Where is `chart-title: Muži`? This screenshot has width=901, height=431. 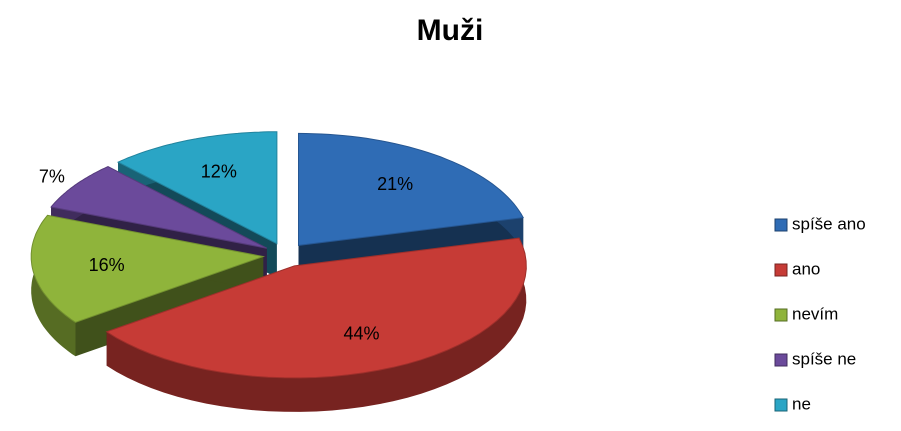
chart-title: Muži is located at coordinates (450, 30).